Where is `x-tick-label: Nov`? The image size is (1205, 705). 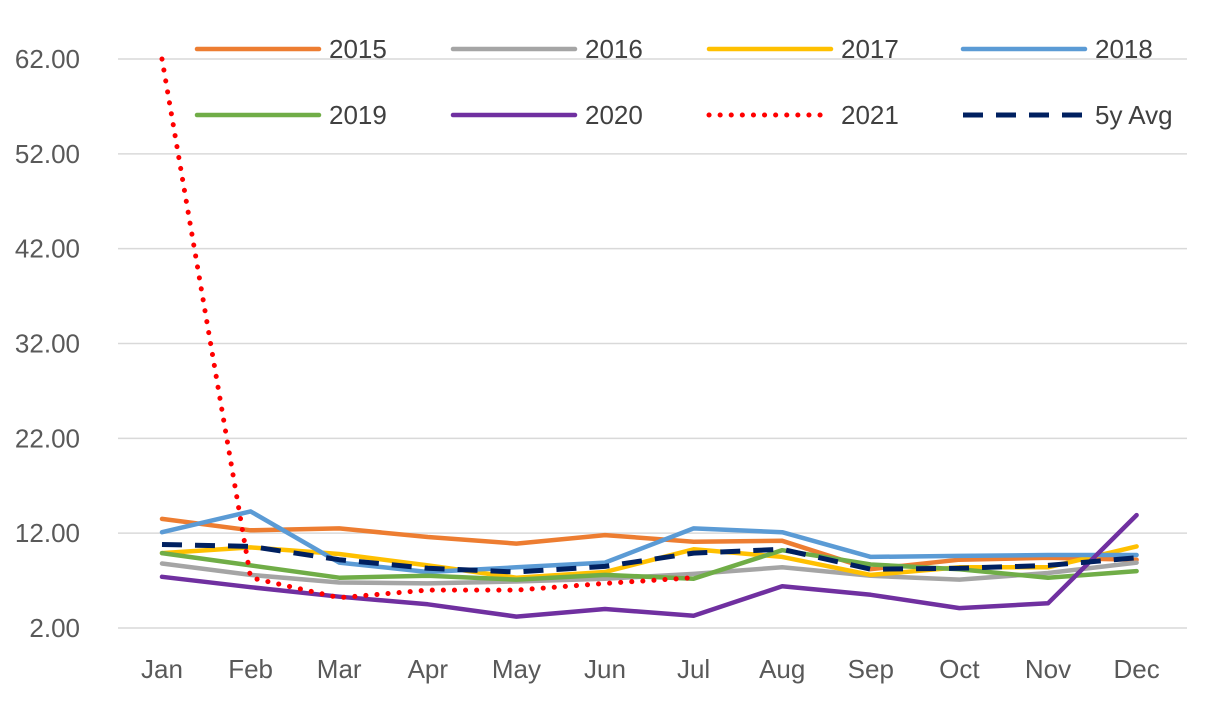
x-tick-label: Nov is located at coordinates (1048, 669).